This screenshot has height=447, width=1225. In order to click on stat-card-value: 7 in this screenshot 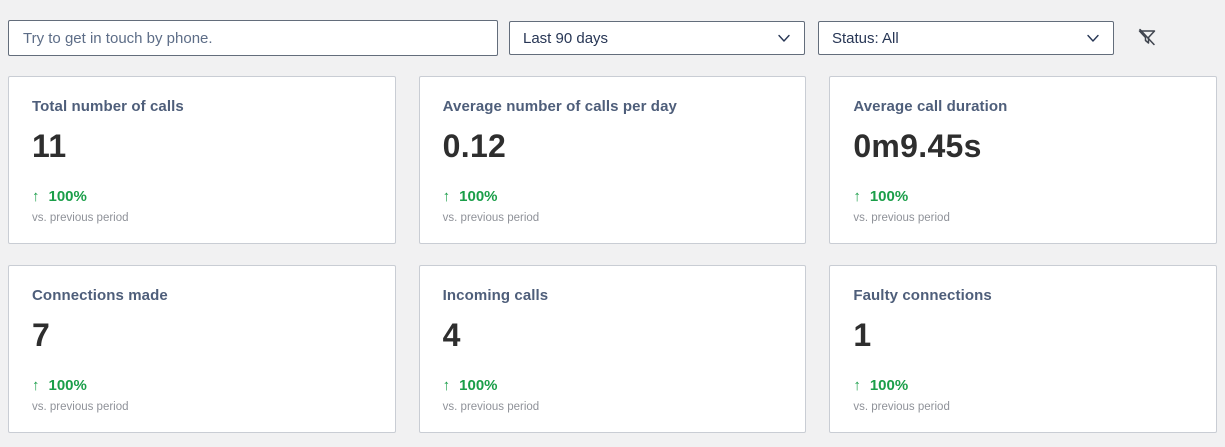, I will do `click(41, 335)`.